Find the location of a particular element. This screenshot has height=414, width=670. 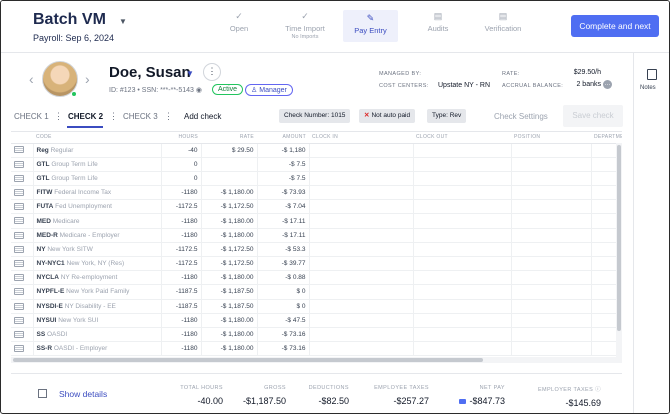

expand-icon is located at coordinates (42, 393).